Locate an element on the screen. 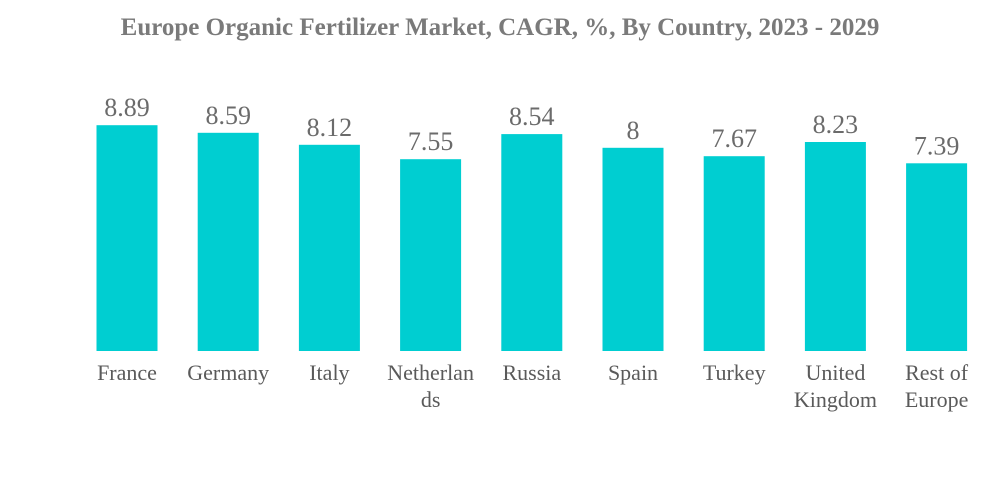 This screenshot has width=1000, height=483. data-label: 8 is located at coordinates (633, 130).